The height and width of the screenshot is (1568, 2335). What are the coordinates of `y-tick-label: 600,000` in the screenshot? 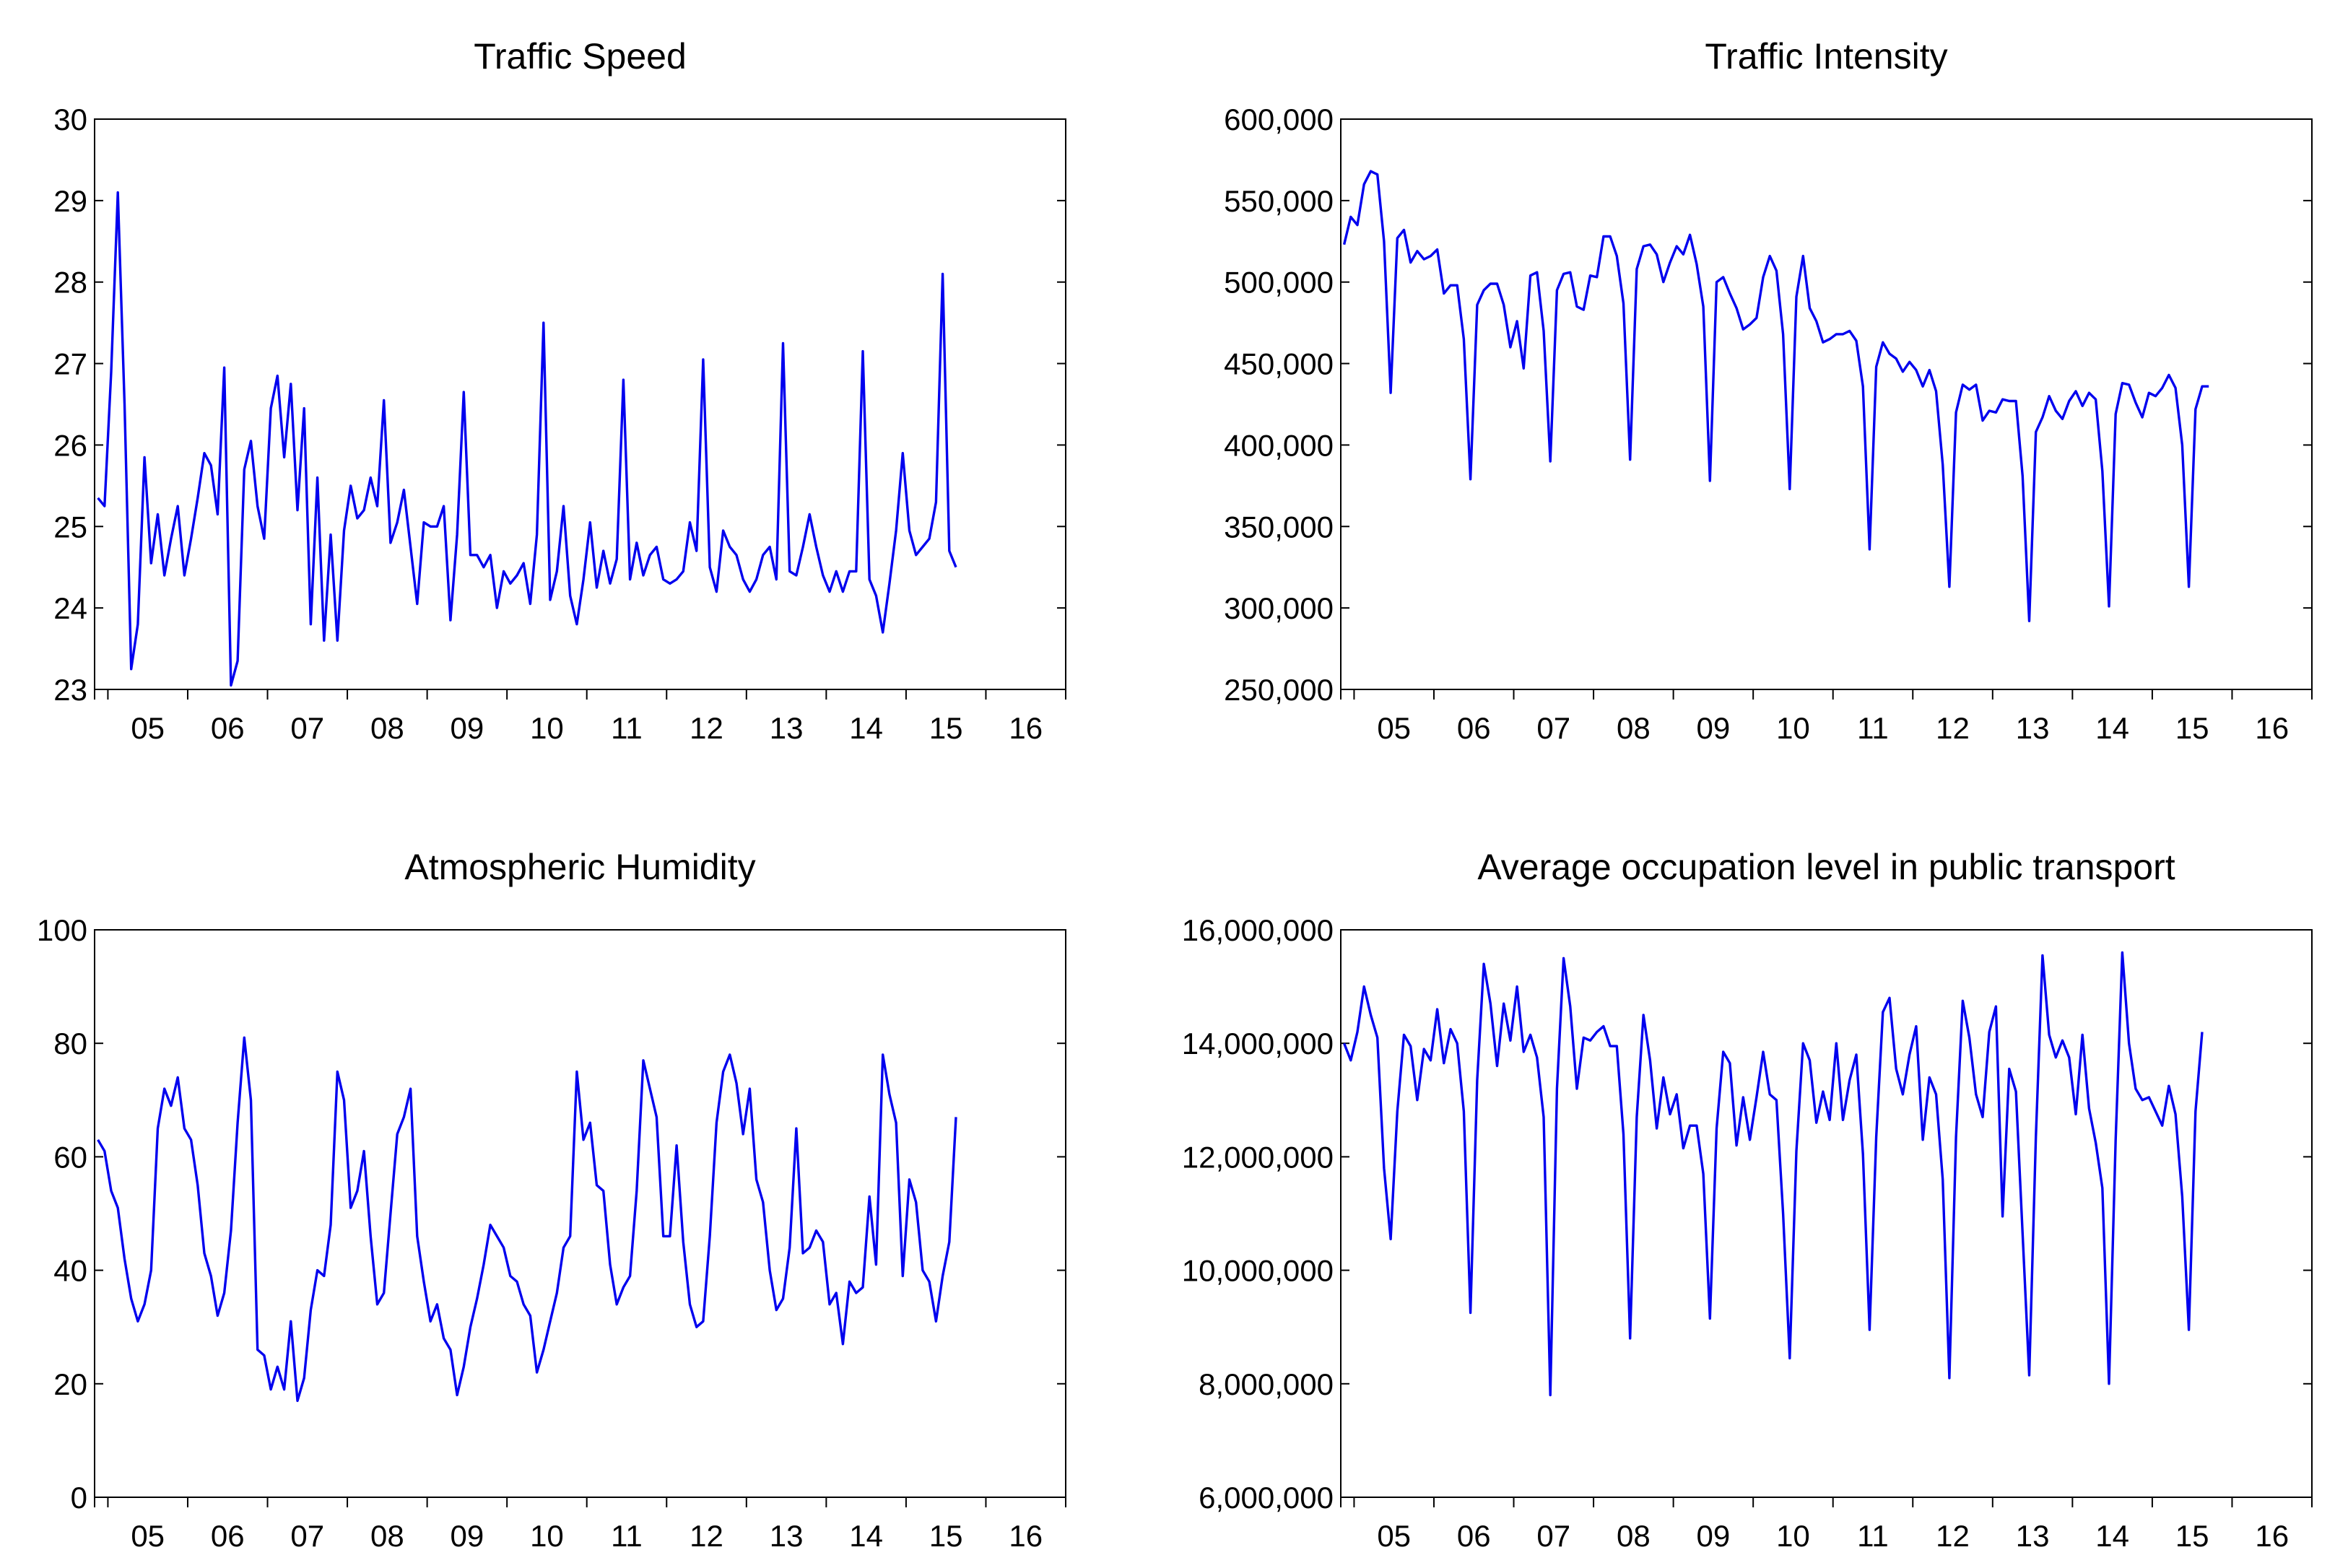 It's located at (1279, 119).